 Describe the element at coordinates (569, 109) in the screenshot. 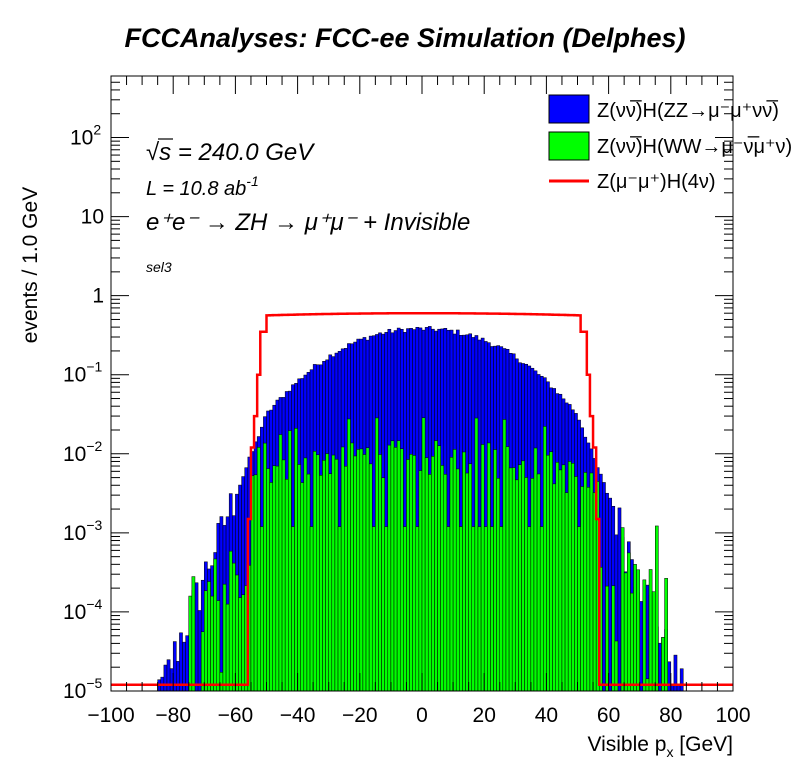

I see `legend-swatch-zz` at that location.